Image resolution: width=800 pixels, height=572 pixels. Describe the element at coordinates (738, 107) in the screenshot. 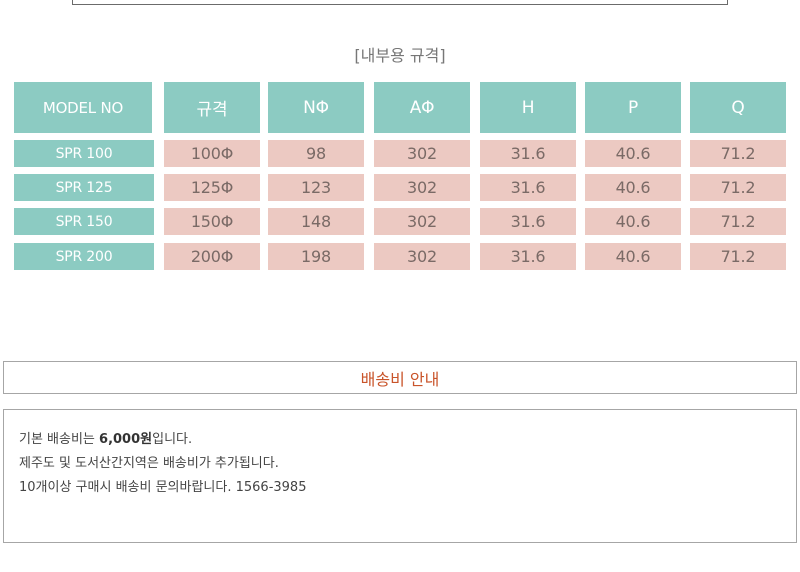

I see `header-q: Q` at that location.